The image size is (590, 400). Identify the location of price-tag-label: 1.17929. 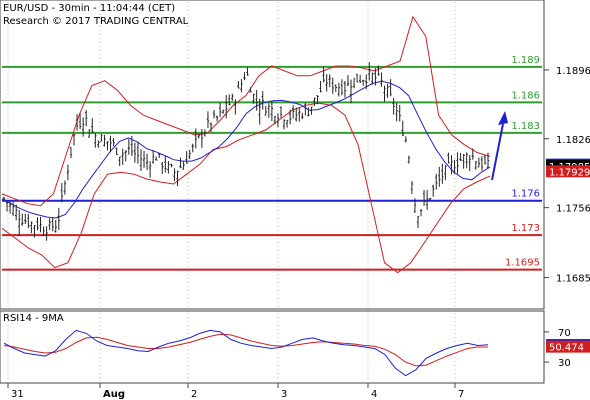
(569, 172).